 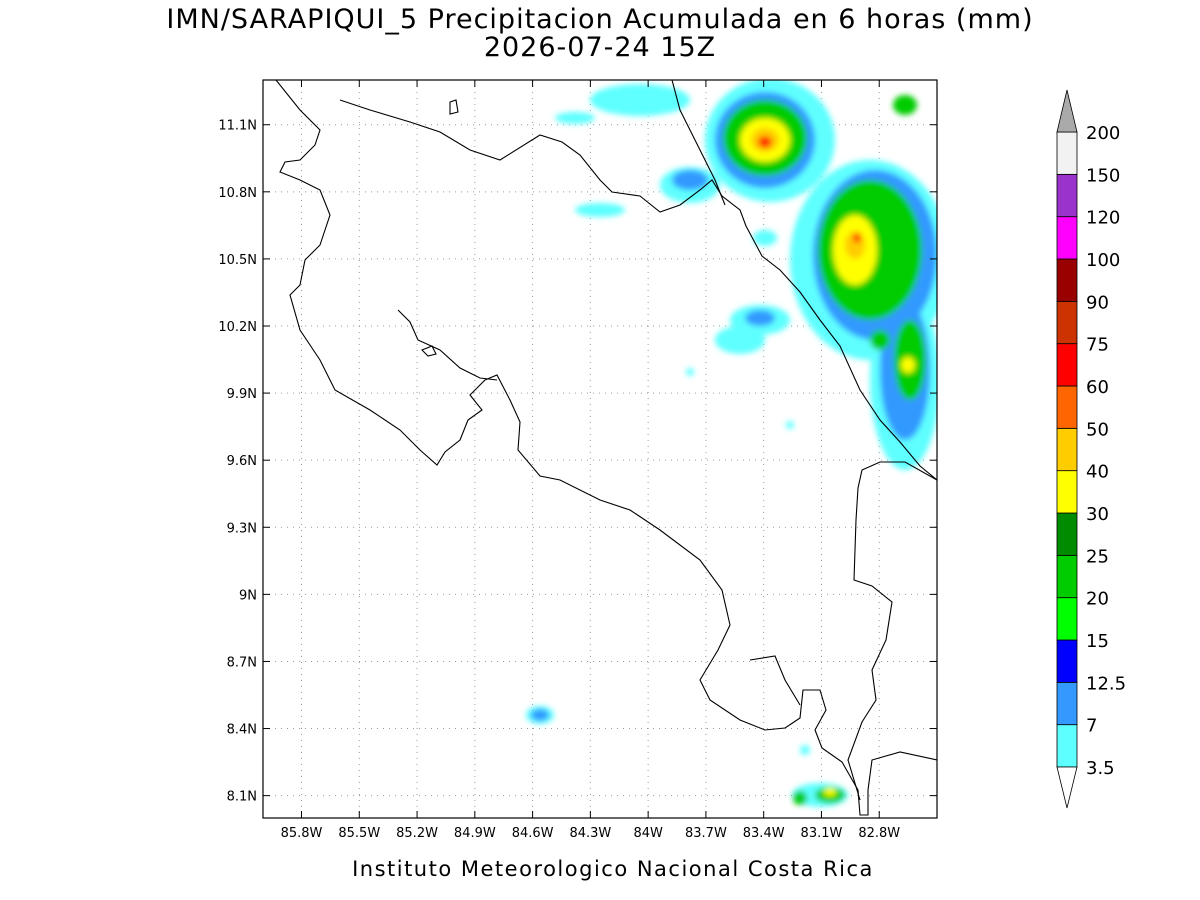 I want to click on x-tick-label: 84.6W, so click(x=533, y=833).